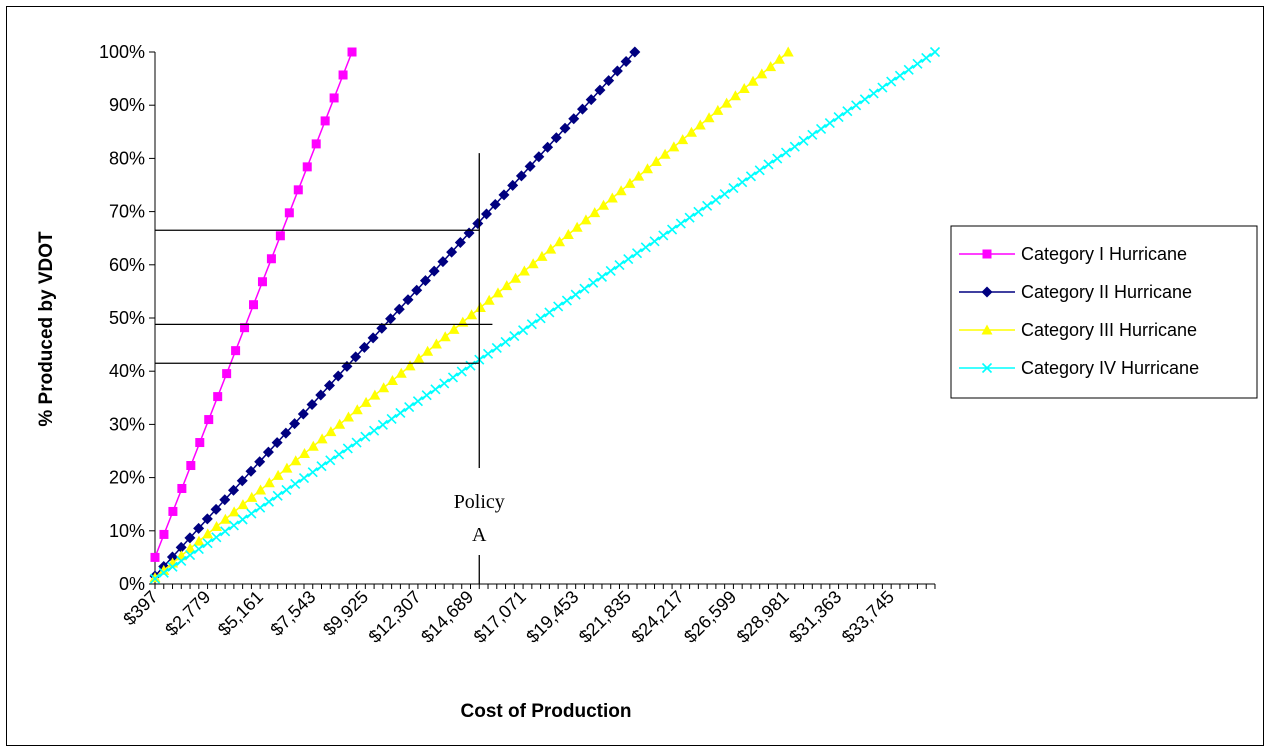 This screenshot has height=750, width=1266. What do you see at coordinates (46, 329) in the screenshot?
I see `y-axis-title: % Produced by VDOT` at bounding box center [46, 329].